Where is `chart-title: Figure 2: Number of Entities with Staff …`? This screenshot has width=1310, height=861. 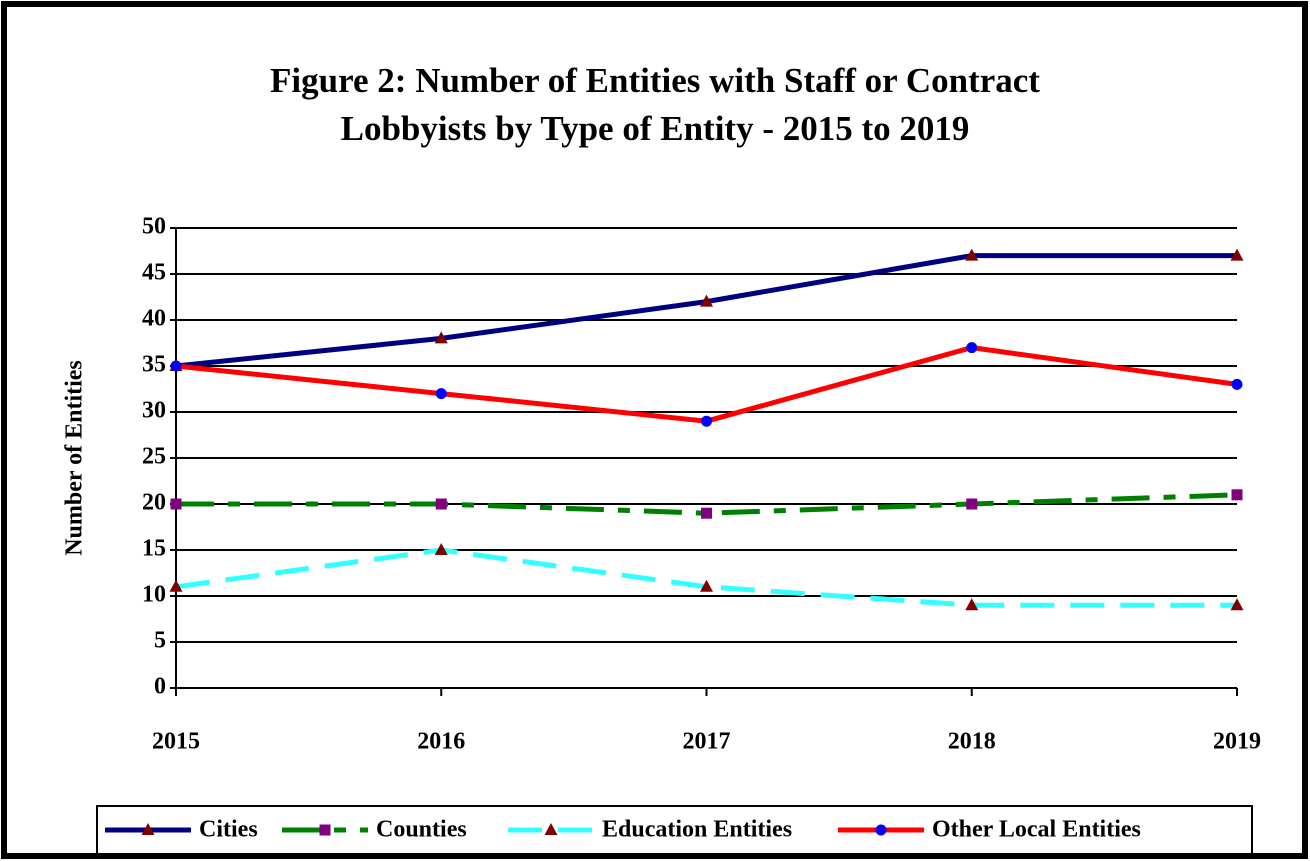 chart-title: Figure 2: Number of Entities with Staff … is located at coordinates (655, 80).